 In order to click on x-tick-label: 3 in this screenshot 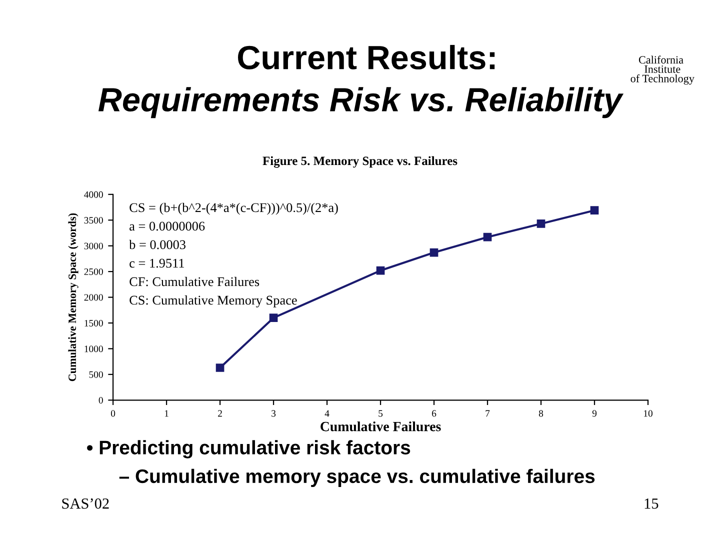, I will do `click(274, 413)`.